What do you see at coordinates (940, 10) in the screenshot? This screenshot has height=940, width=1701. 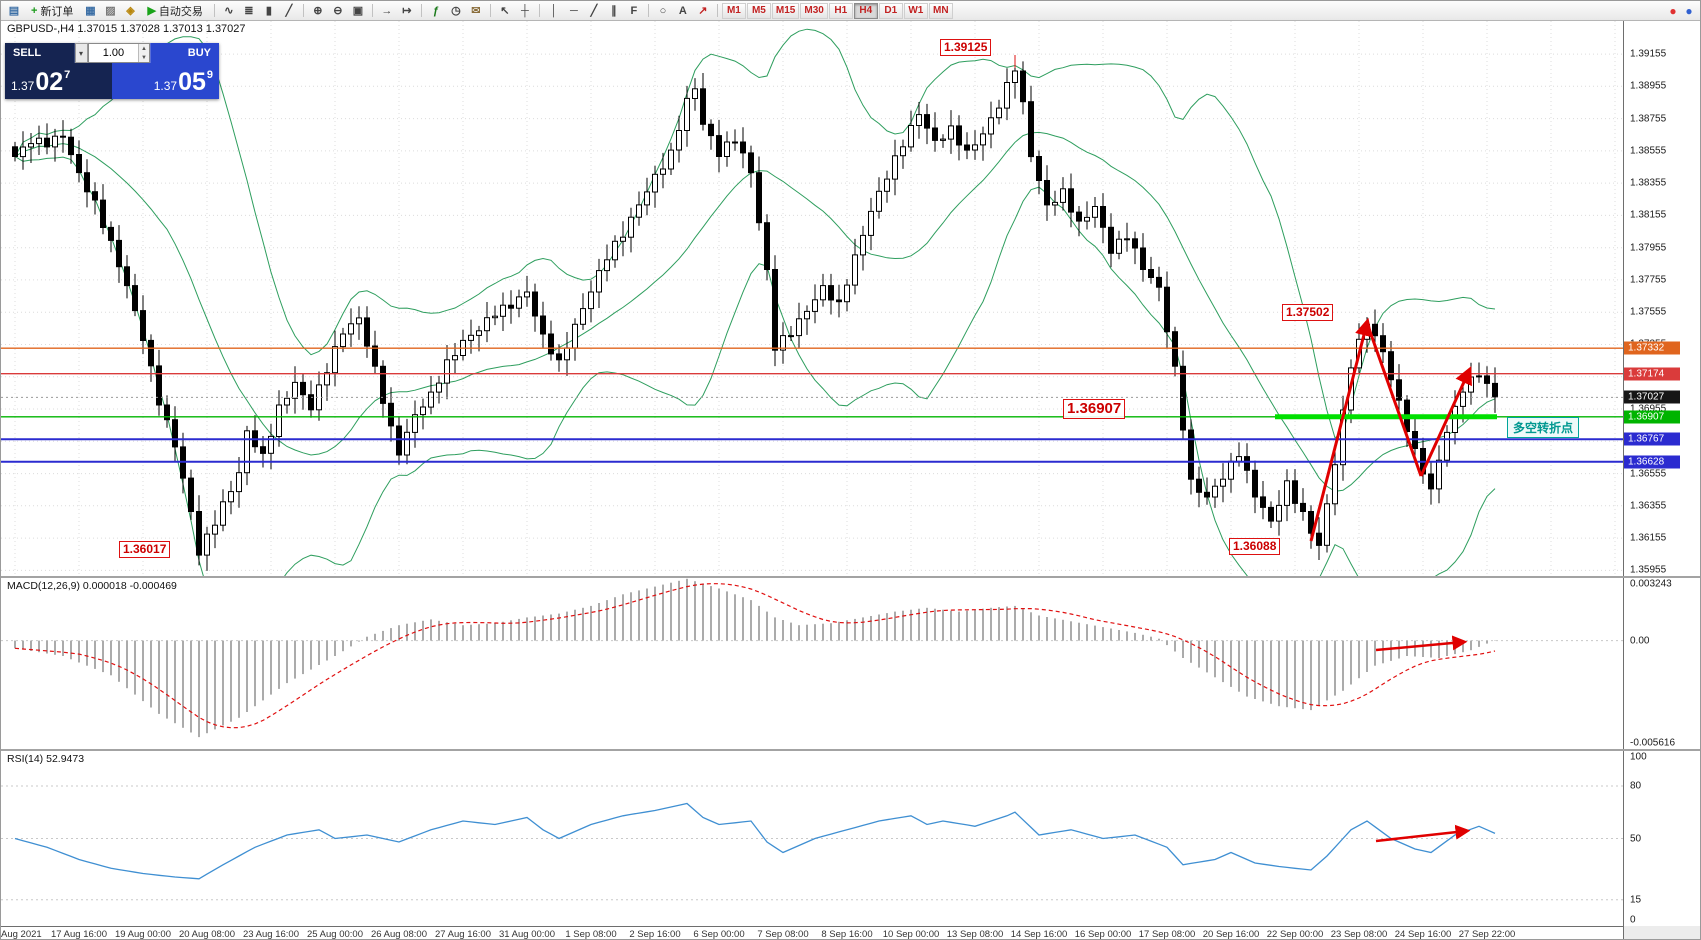 I see `timeframe-button-mn: MN` at bounding box center [940, 10].